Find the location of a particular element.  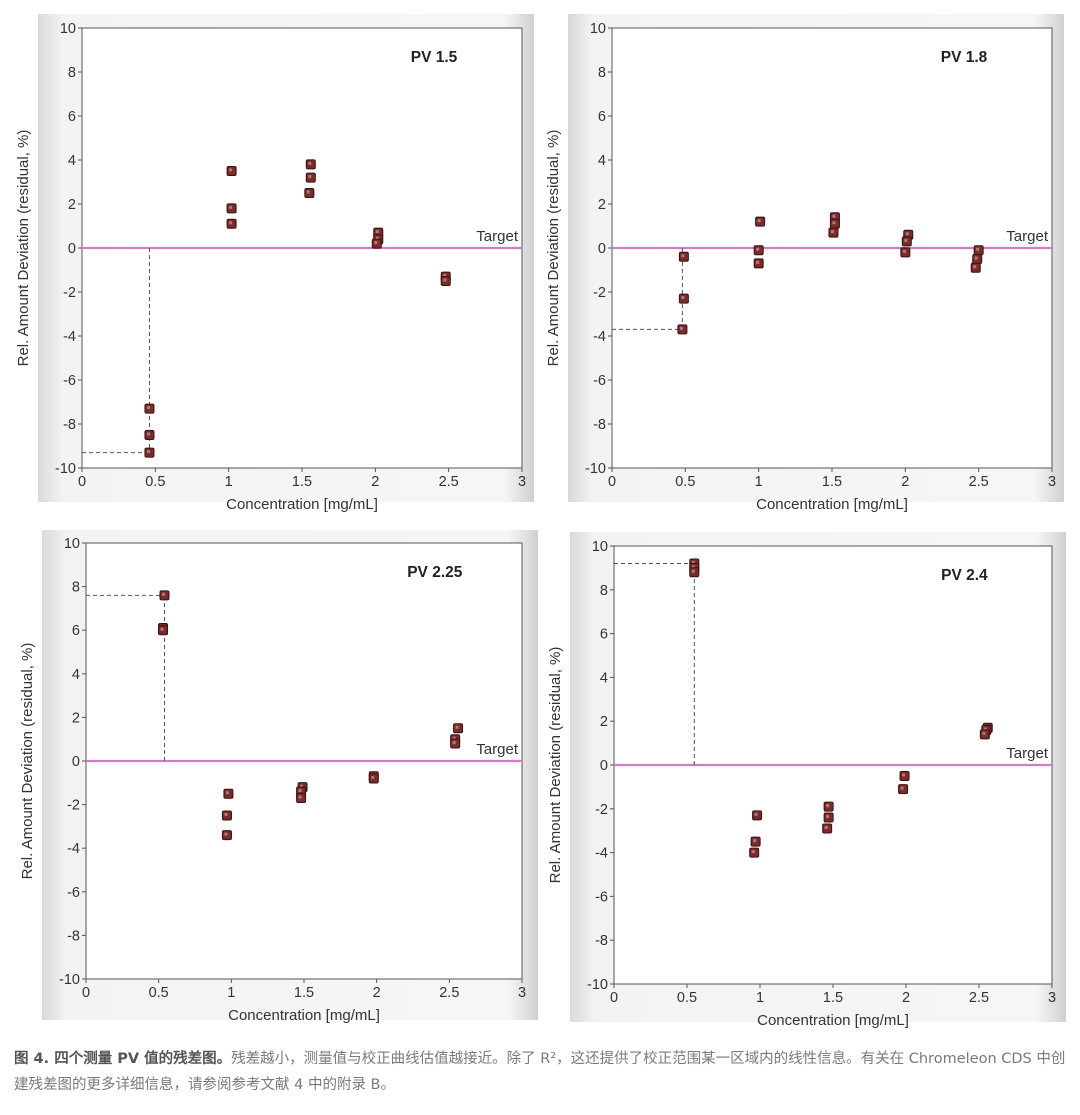

y-tick-label: -4 is located at coordinates (601, 854).